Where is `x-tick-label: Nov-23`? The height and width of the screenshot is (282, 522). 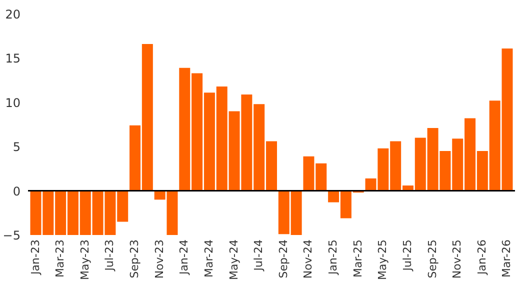
x-tick-label: Nov-23 is located at coordinates (159, 259).